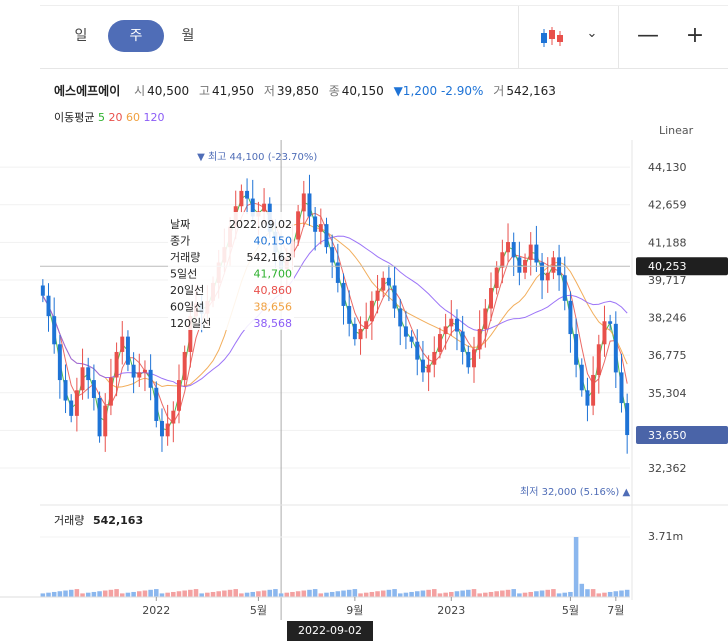 Image resolution: width=728 pixels, height=641 pixels. What do you see at coordinates (74, 117) in the screenshot?
I see `ma-legend-label: 이동평균` at bounding box center [74, 117].